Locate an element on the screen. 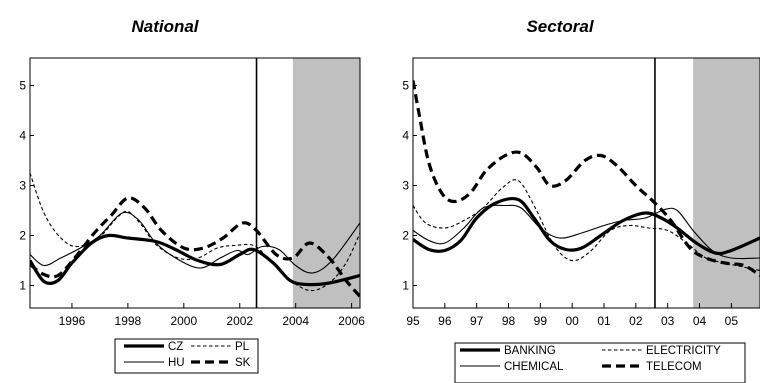 The width and height of the screenshot is (760, 383). chart-title-sectoral: Sectoral is located at coordinates (560, 26).